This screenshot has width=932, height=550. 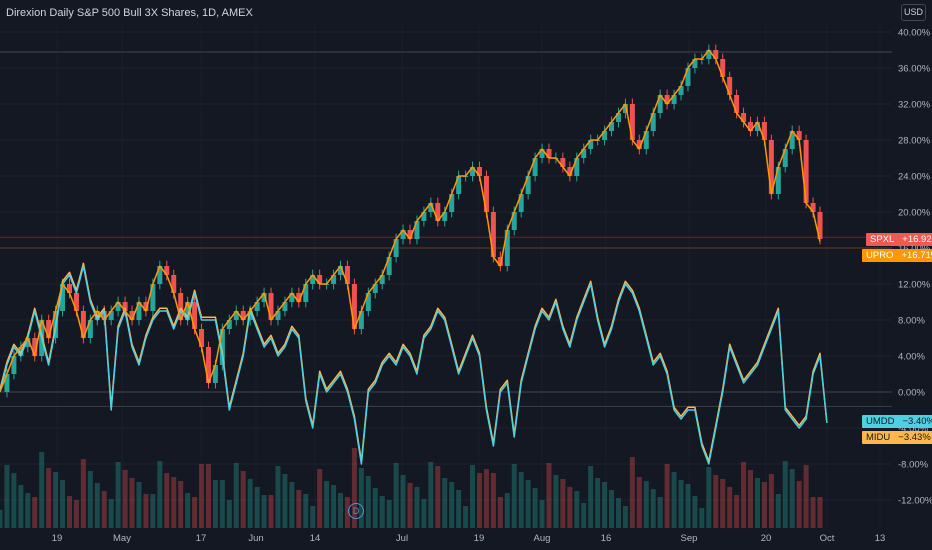 I want to click on badge-upro-value: +16.71%, so click(x=916, y=255).